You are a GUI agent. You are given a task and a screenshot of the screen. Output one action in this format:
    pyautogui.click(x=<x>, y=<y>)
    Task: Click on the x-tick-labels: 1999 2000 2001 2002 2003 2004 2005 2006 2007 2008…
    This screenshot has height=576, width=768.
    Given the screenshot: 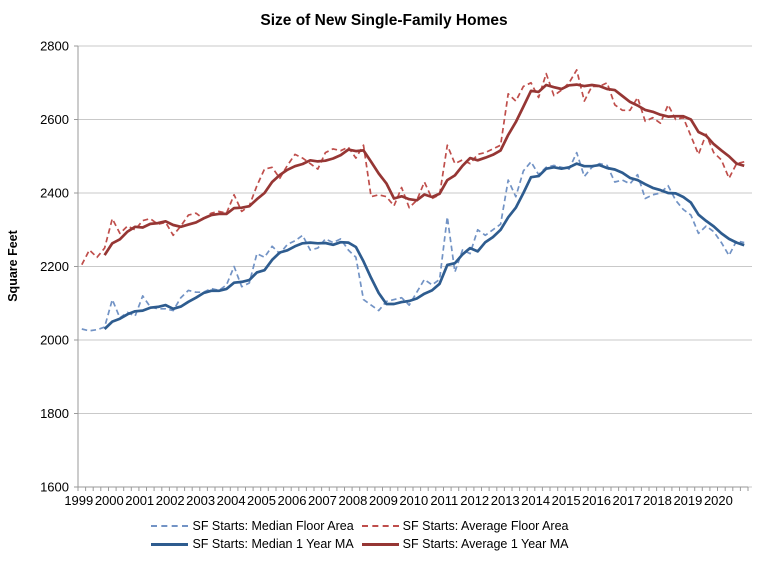 What is the action you would take?
    pyautogui.click(x=398, y=500)
    